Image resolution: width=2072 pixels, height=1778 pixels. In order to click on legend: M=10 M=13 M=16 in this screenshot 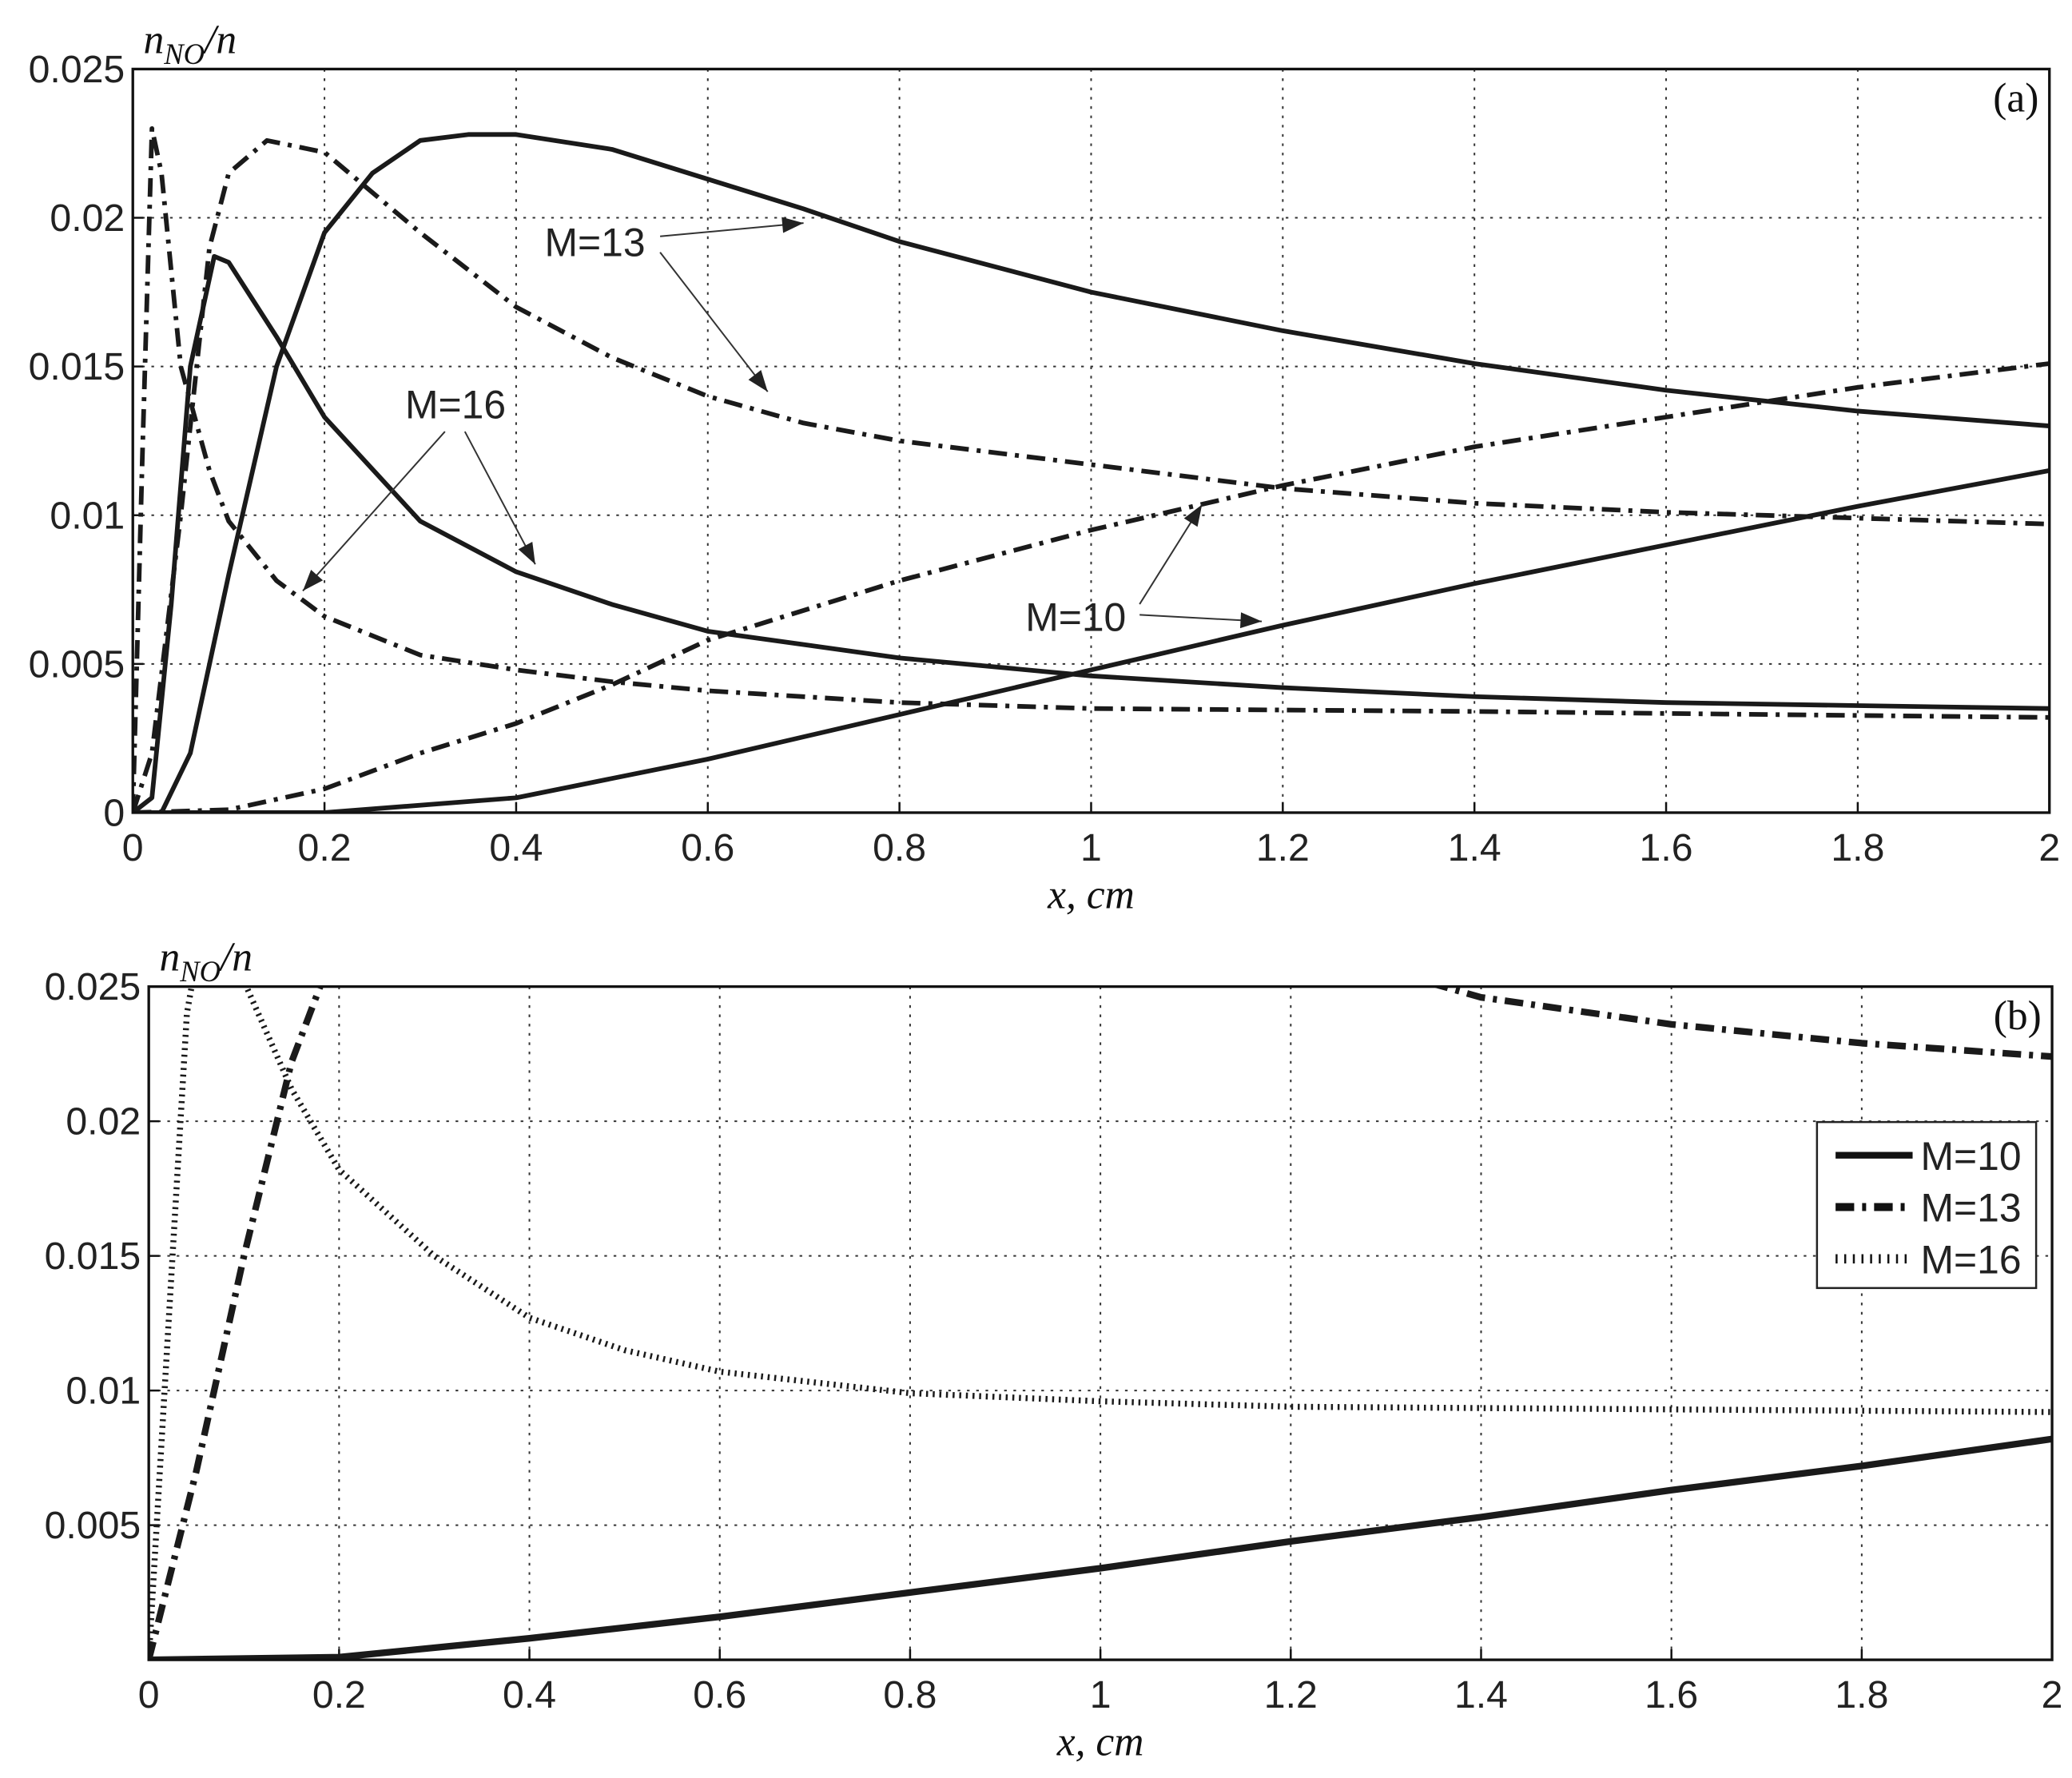, I will do `click(1926, 1205)`.